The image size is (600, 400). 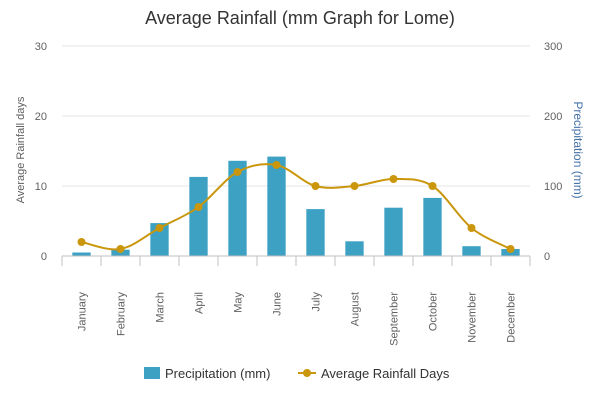 I want to click on legend: Precipitation (mm) Average Rainfall Days, so click(x=297, y=373).